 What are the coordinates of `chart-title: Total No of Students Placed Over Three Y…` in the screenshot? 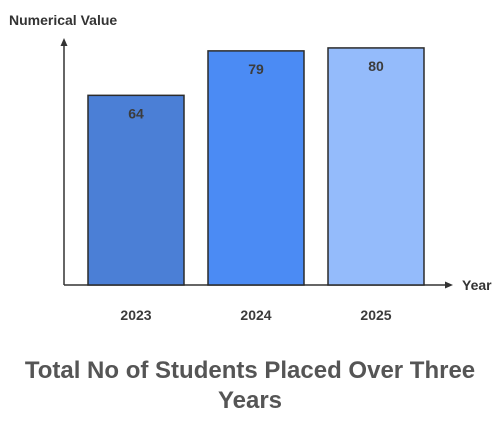 It's located at (250, 385).